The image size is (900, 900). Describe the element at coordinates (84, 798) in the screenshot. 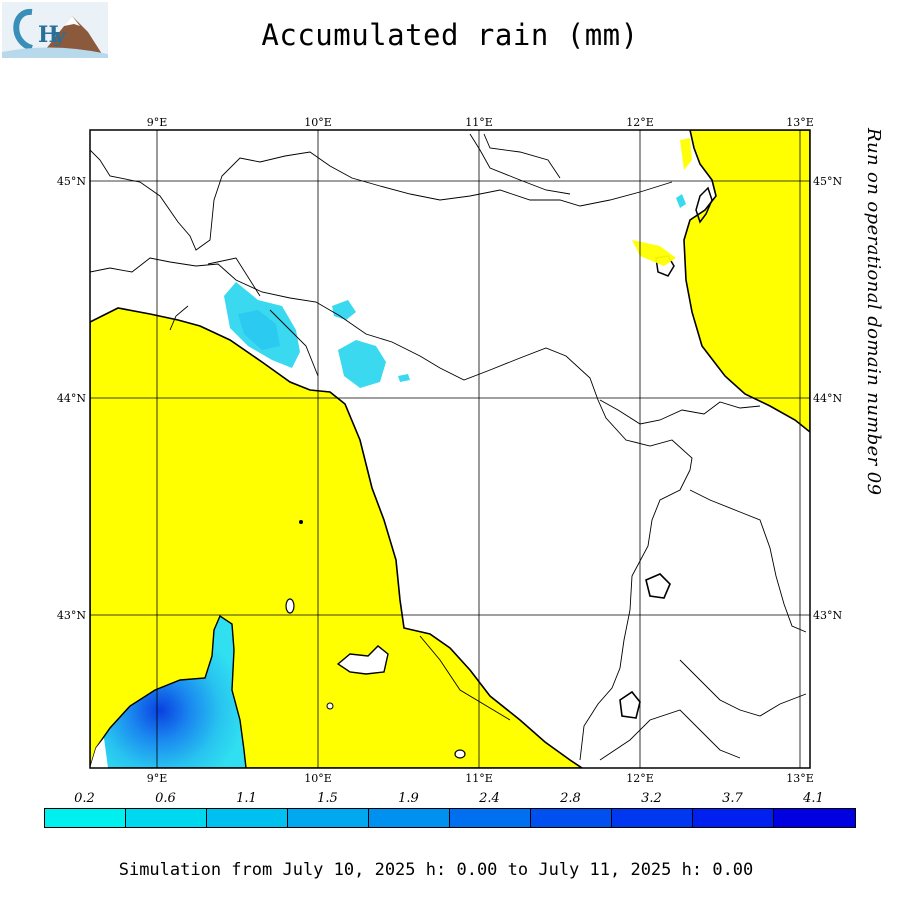

I see `colorbar-value: 0.2` at that location.